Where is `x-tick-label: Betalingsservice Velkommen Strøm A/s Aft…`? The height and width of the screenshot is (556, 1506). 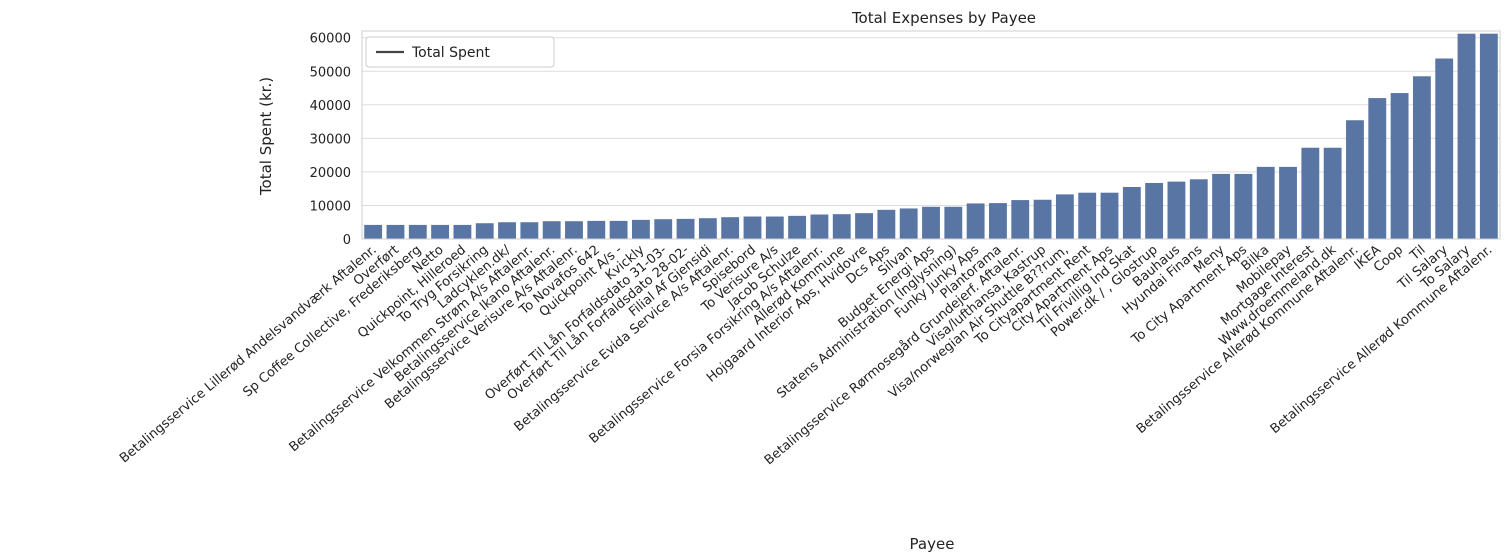
x-tick-label: Betalingsservice Velkommen Strøm A/s Aft… is located at coordinates (411, 349).